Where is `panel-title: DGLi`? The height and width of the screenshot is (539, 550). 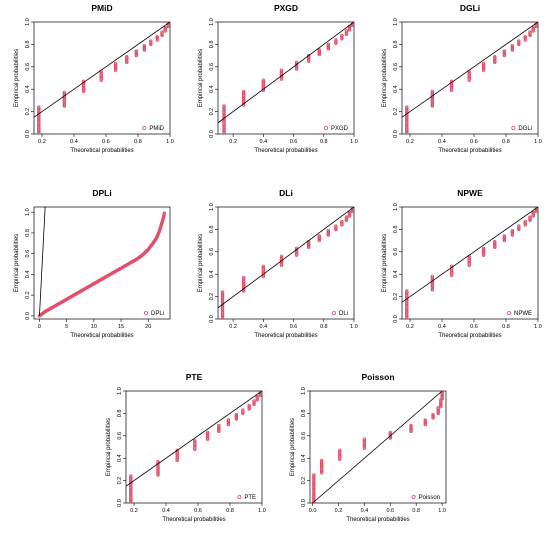 panel-title: DGLi is located at coordinates (470, 8).